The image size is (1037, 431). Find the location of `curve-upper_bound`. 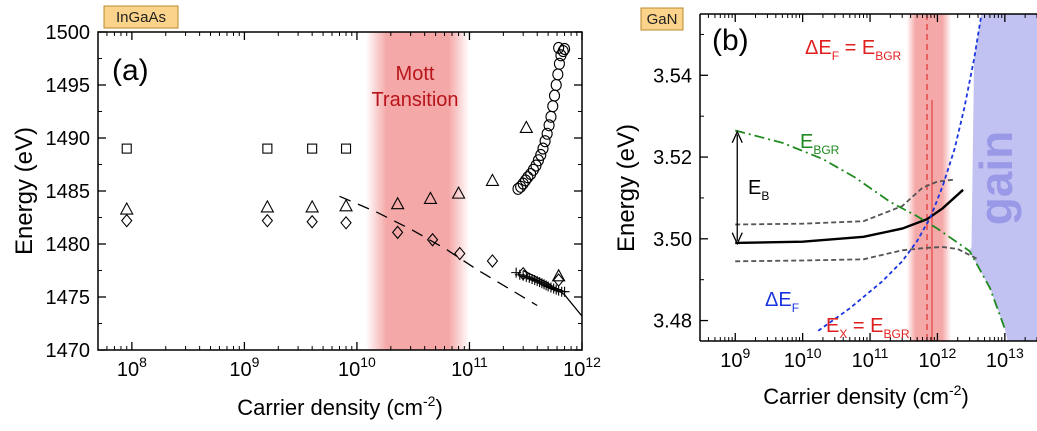

curve-upper_bound is located at coordinates (845, 202).